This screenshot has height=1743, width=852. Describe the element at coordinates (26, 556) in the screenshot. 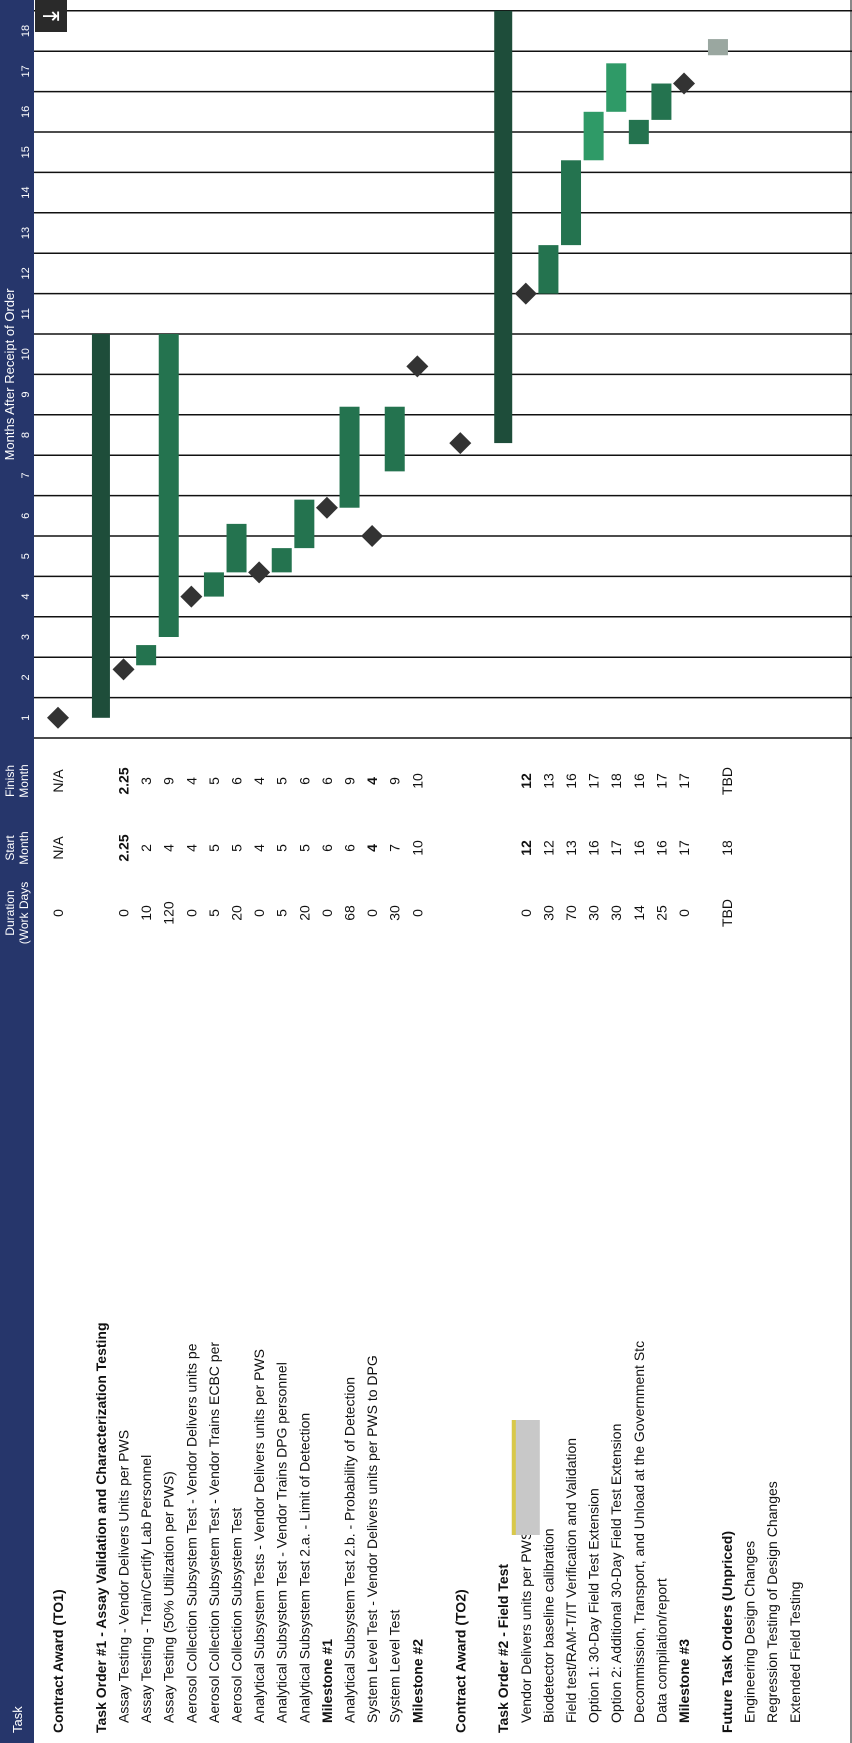

I see `month-tick-label: 5` at that location.